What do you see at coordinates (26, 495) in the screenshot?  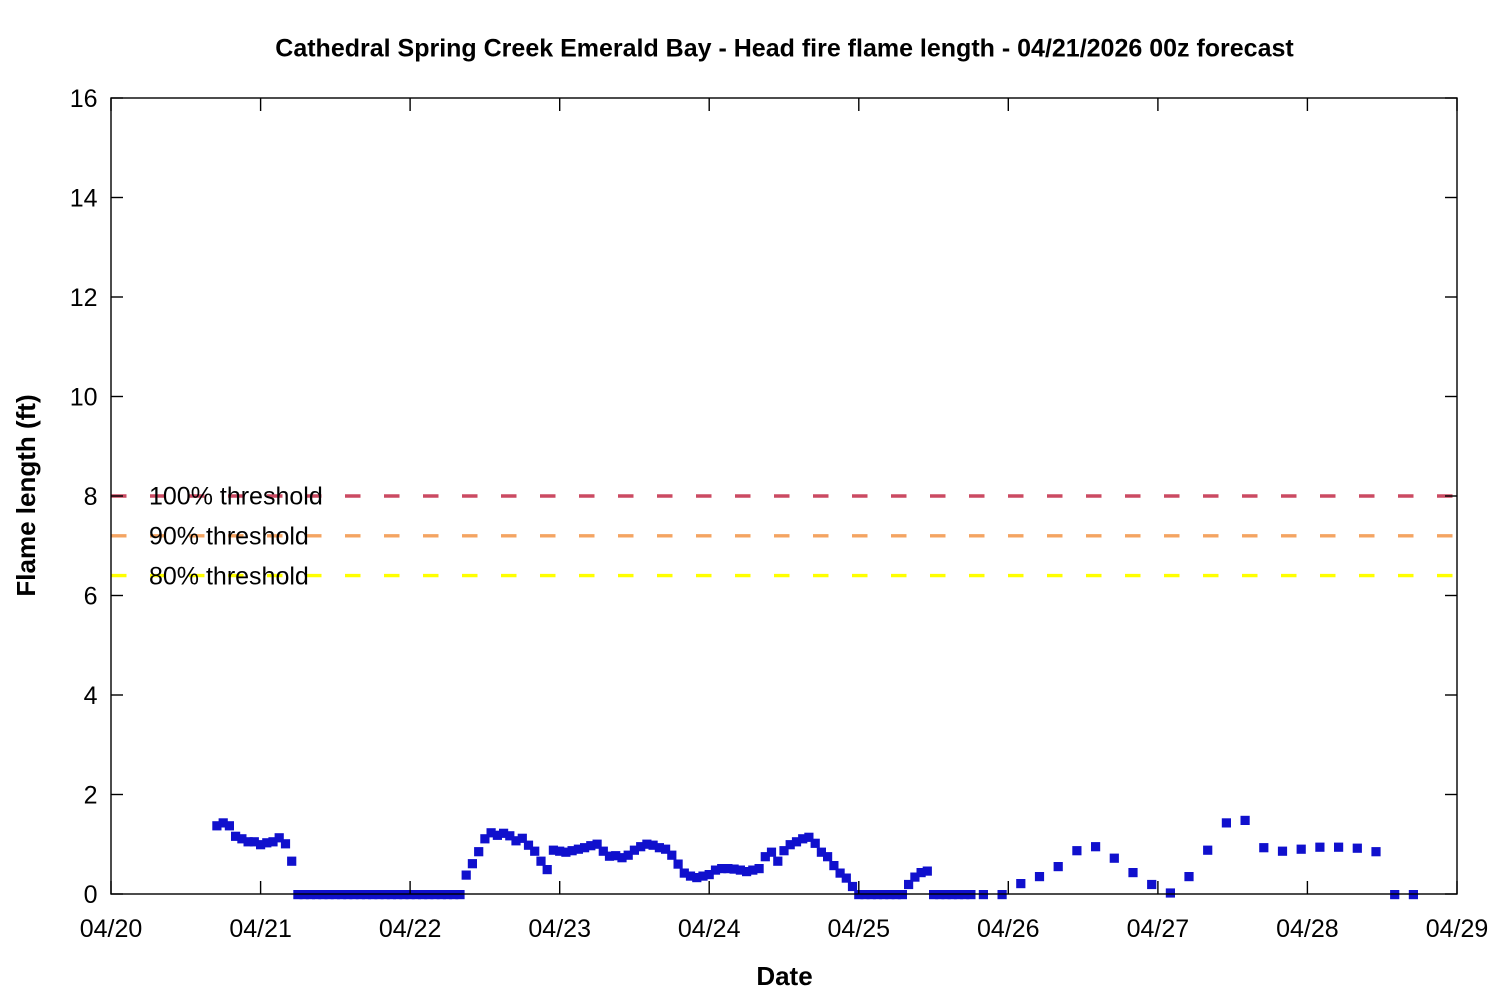 I see `svg-text: Flame length (ft)` at bounding box center [26, 495].